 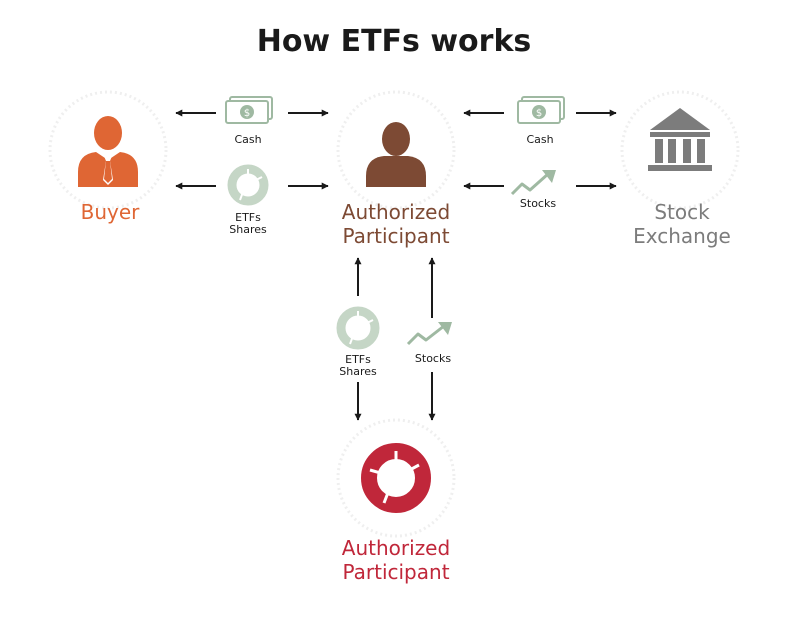 What do you see at coordinates (539, 139) in the screenshot?
I see `exchange-cash-label: Cash` at bounding box center [539, 139].